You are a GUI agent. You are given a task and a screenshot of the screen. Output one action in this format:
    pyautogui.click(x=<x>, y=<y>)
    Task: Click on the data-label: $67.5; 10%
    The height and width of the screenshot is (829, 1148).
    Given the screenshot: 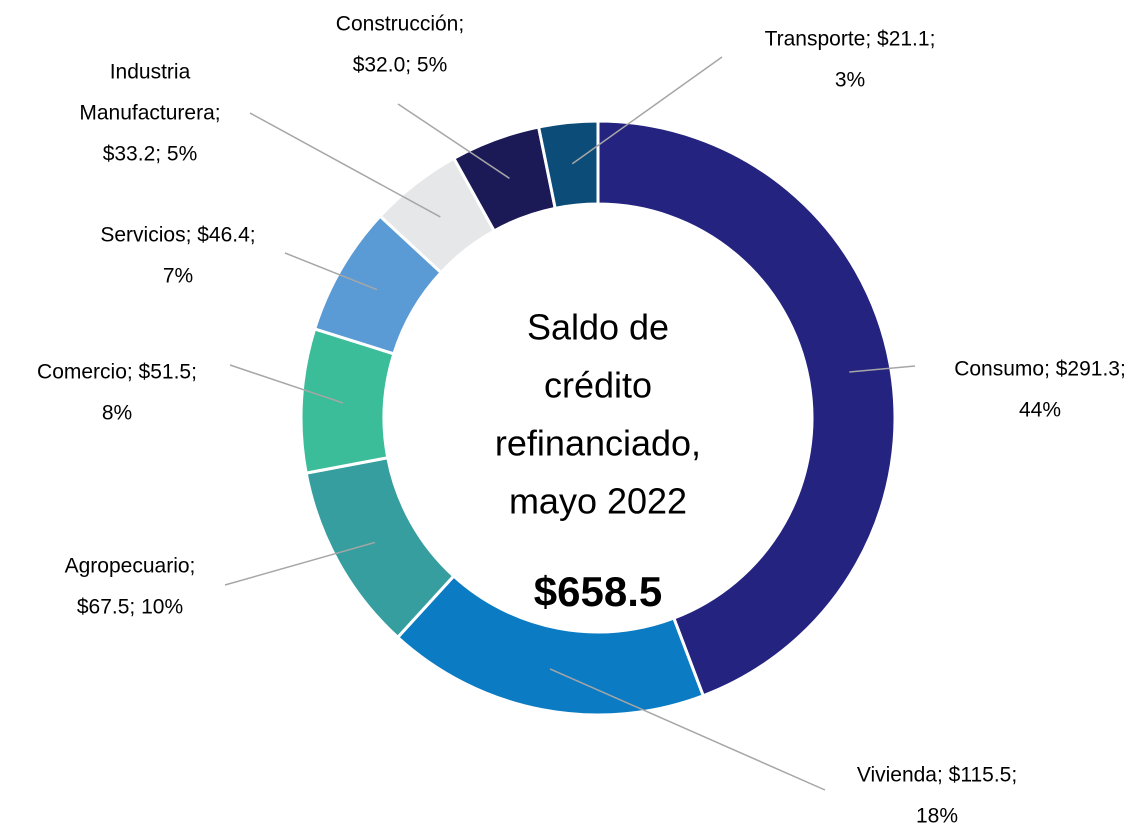 What is the action you would take?
    pyautogui.click(x=130, y=607)
    